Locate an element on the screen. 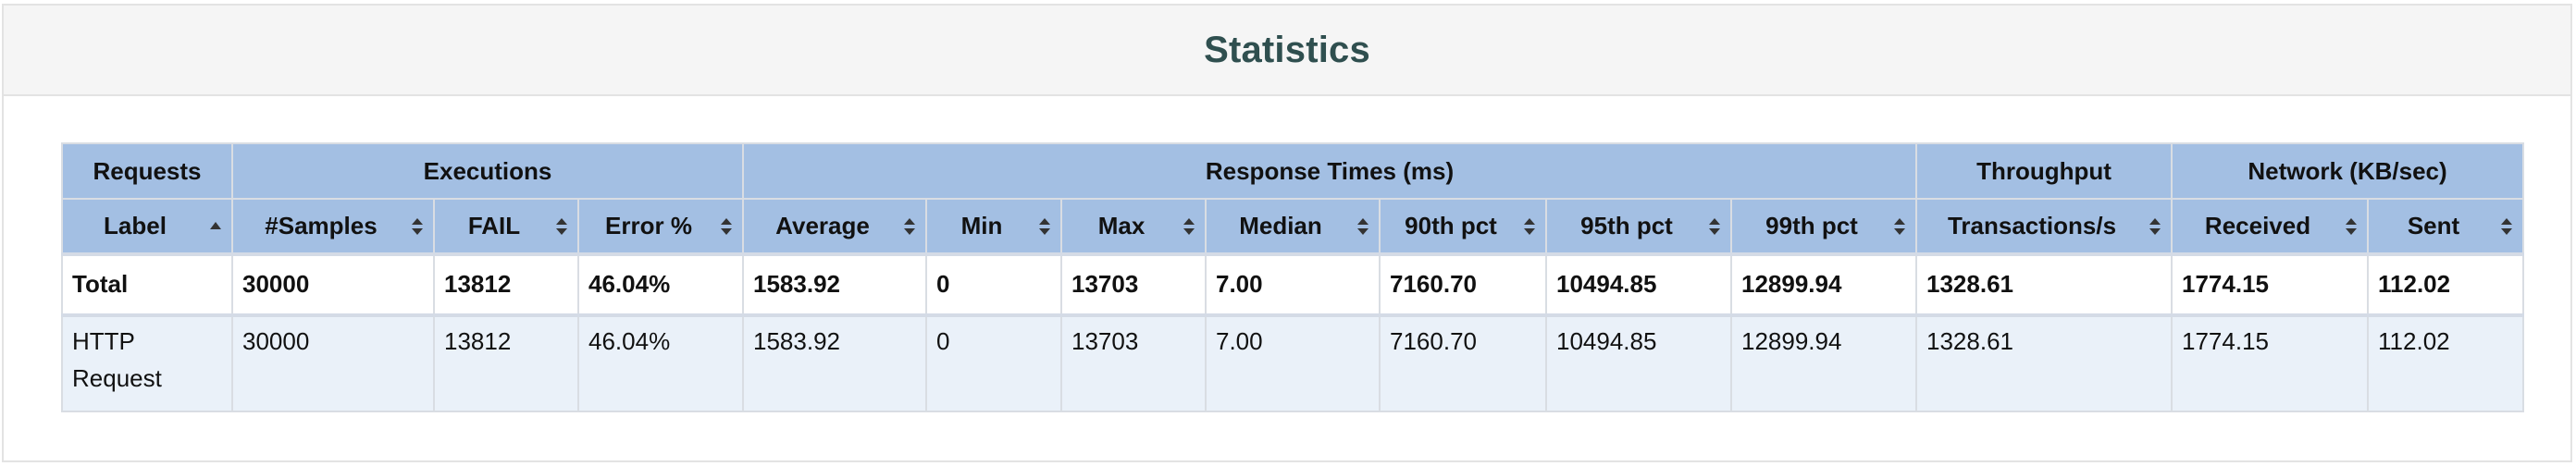  column-header-label: 90th pct is located at coordinates (1451, 226).